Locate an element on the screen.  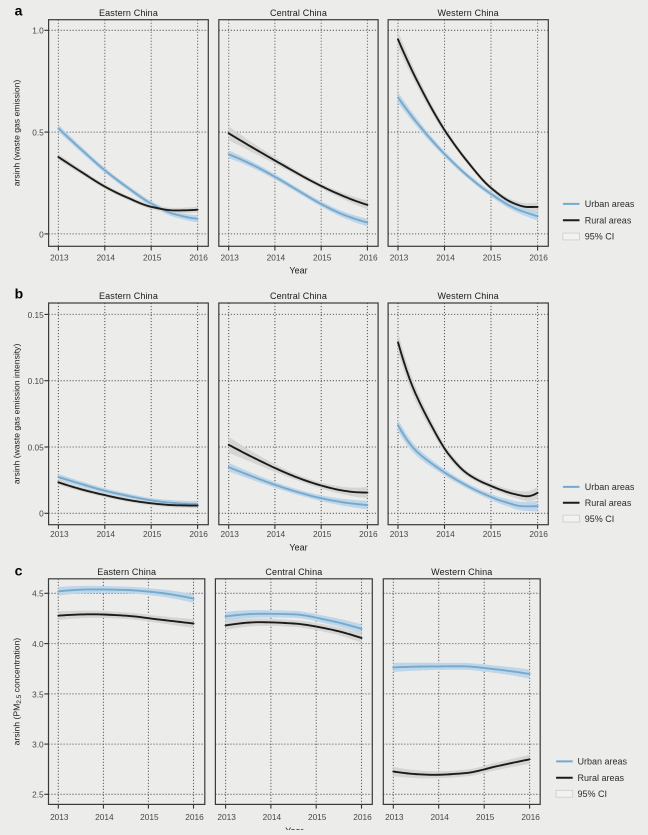
svg-text: 3.5 is located at coordinates (38, 694).